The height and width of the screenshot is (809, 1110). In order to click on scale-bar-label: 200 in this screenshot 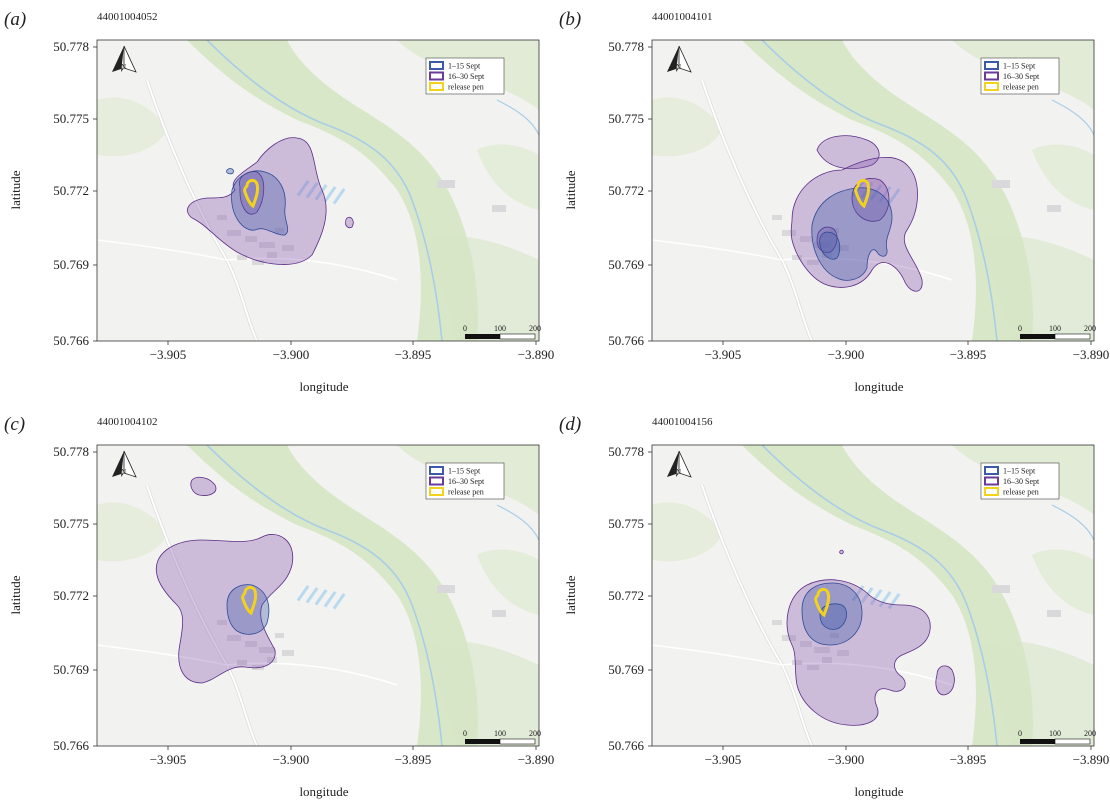, I will do `click(1090, 328)`.